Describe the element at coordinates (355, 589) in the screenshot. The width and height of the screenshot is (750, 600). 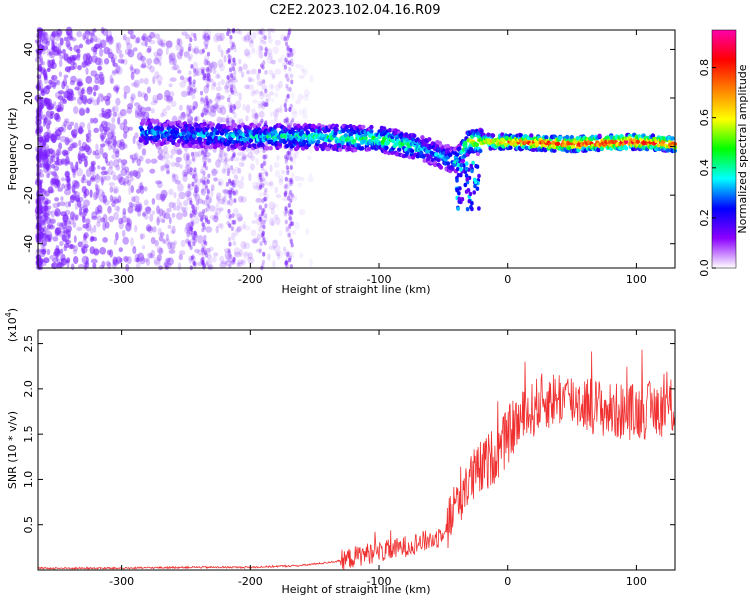
I see `snr-x-axis-title: Height of straight line (km)` at that location.